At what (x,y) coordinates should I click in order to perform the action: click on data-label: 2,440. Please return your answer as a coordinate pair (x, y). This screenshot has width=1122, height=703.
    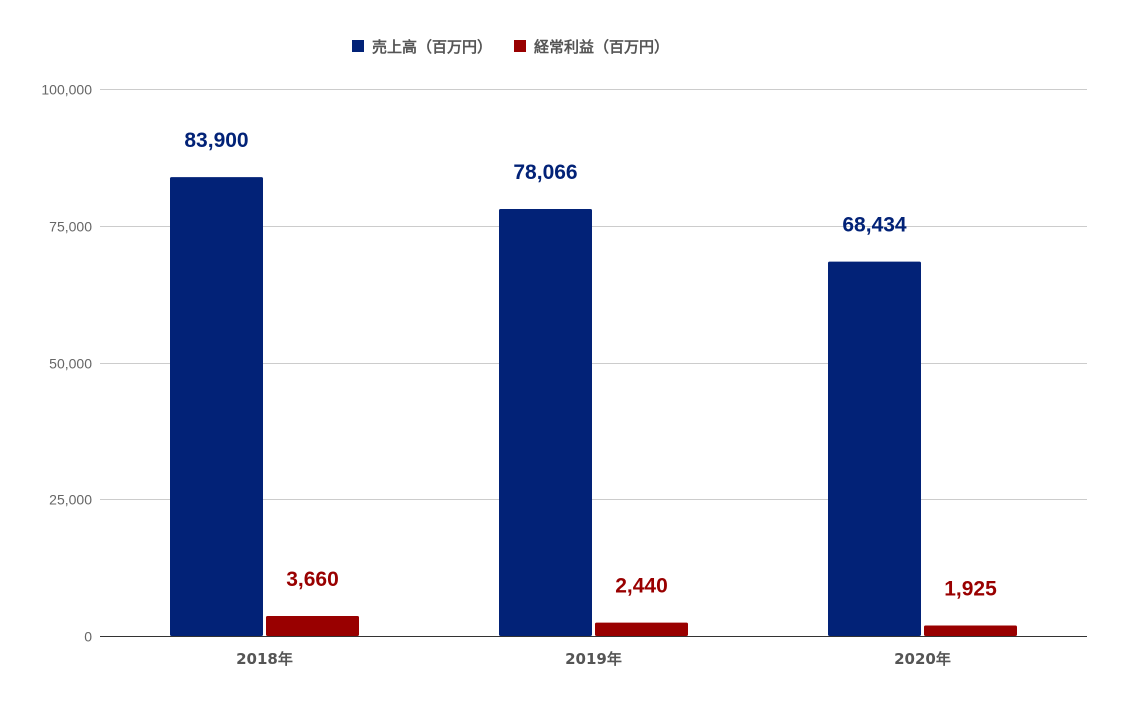
    Looking at the image, I should click on (641, 586).